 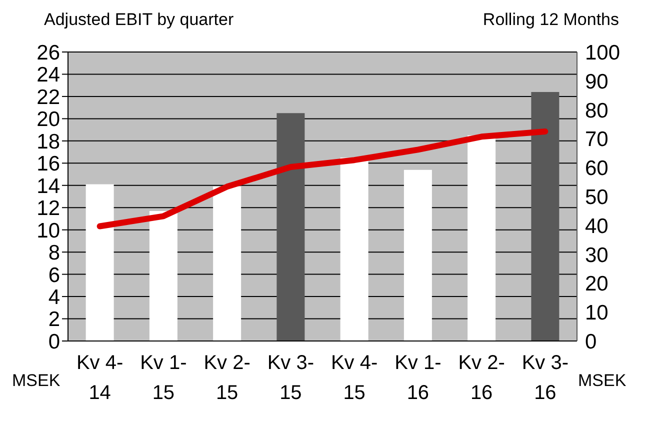 What do you see at coordinates (48, 52) in the screenshot?
I see `y-tick-label: 26` at bounding box center [48, 52].